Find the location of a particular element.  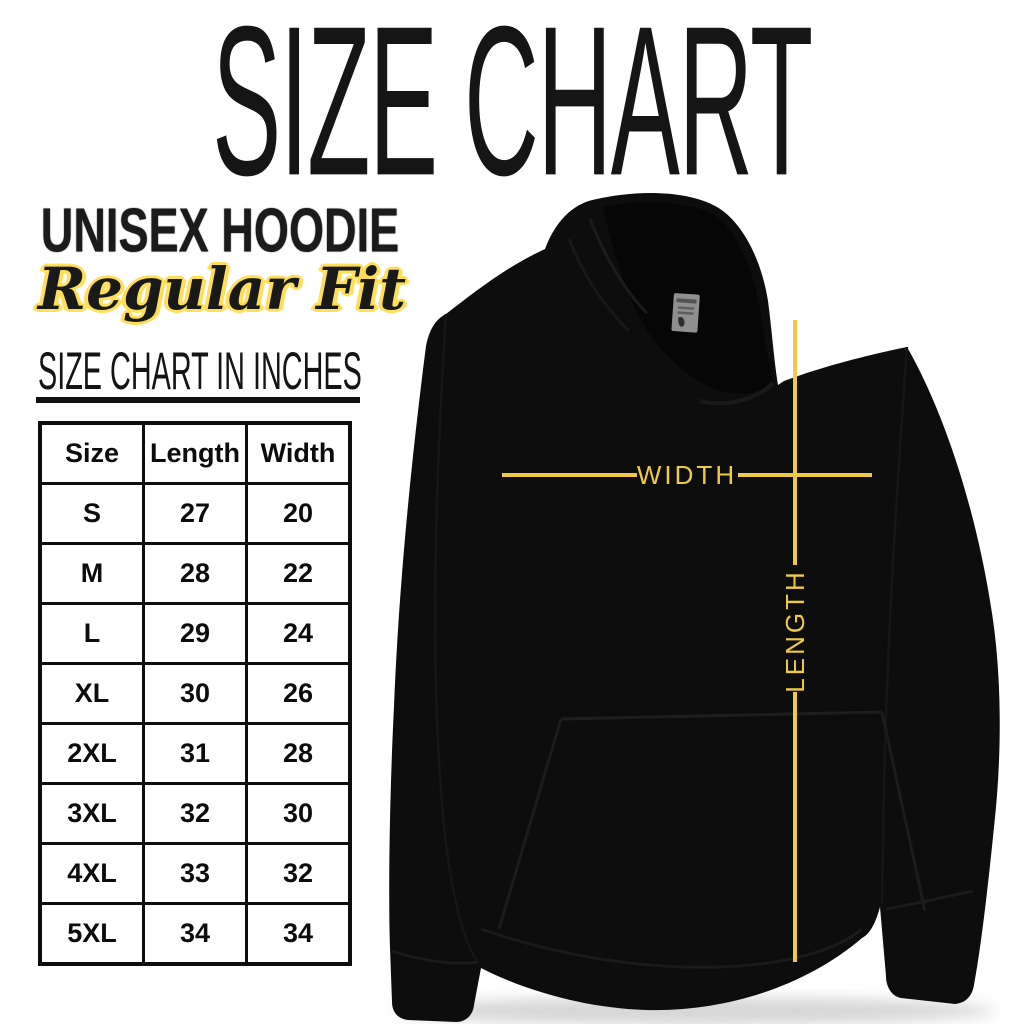

cell-width: 26 is located at coordinates (298, 693).